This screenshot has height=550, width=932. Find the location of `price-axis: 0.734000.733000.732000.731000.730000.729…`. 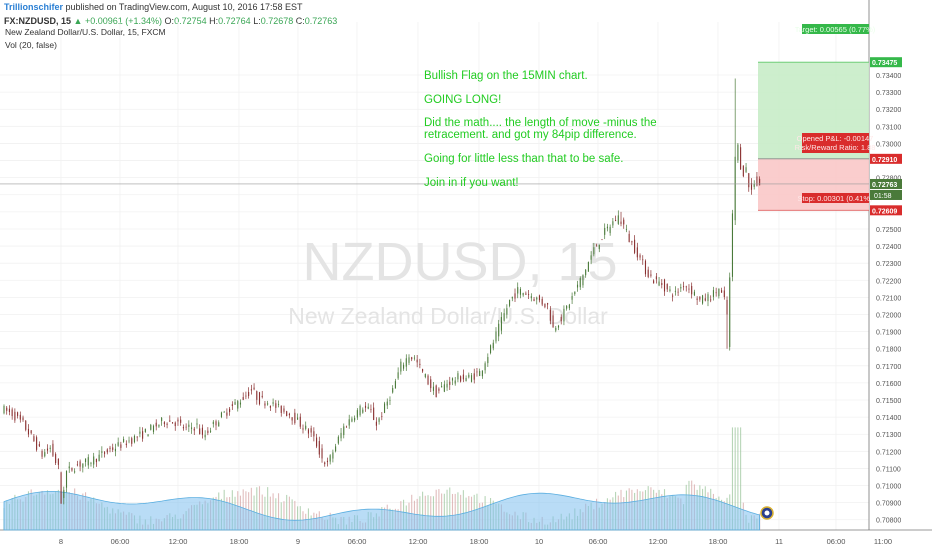

price-axis: 0.734000.733000.732000.731000.730000.729… is located at coordinates (888, 299).